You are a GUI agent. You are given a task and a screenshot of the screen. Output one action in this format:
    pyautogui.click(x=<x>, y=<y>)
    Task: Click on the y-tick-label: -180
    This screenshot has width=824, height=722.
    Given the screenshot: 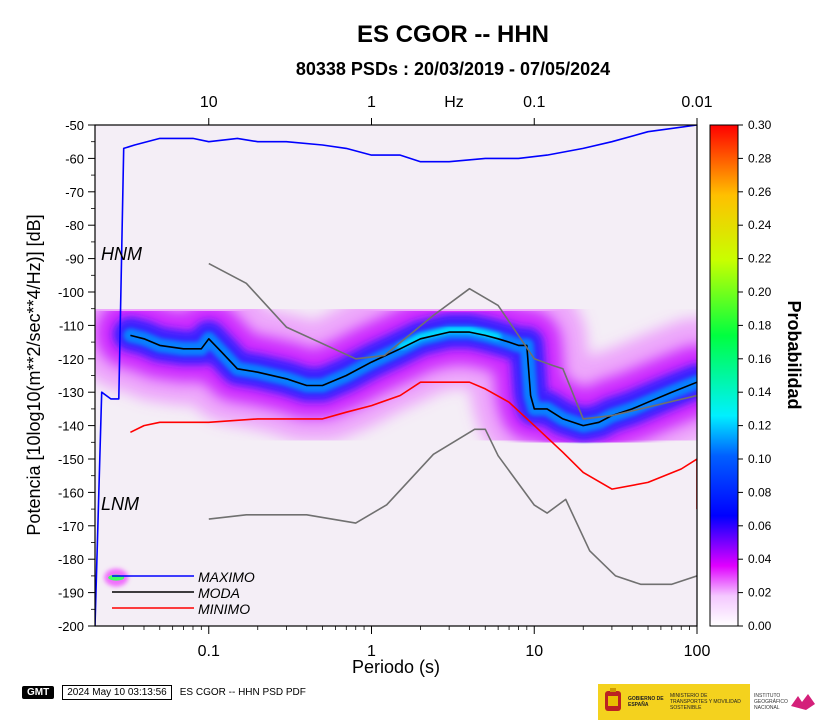 What is the action you would take?
    pyautogui.click(x=71, y=559)
    